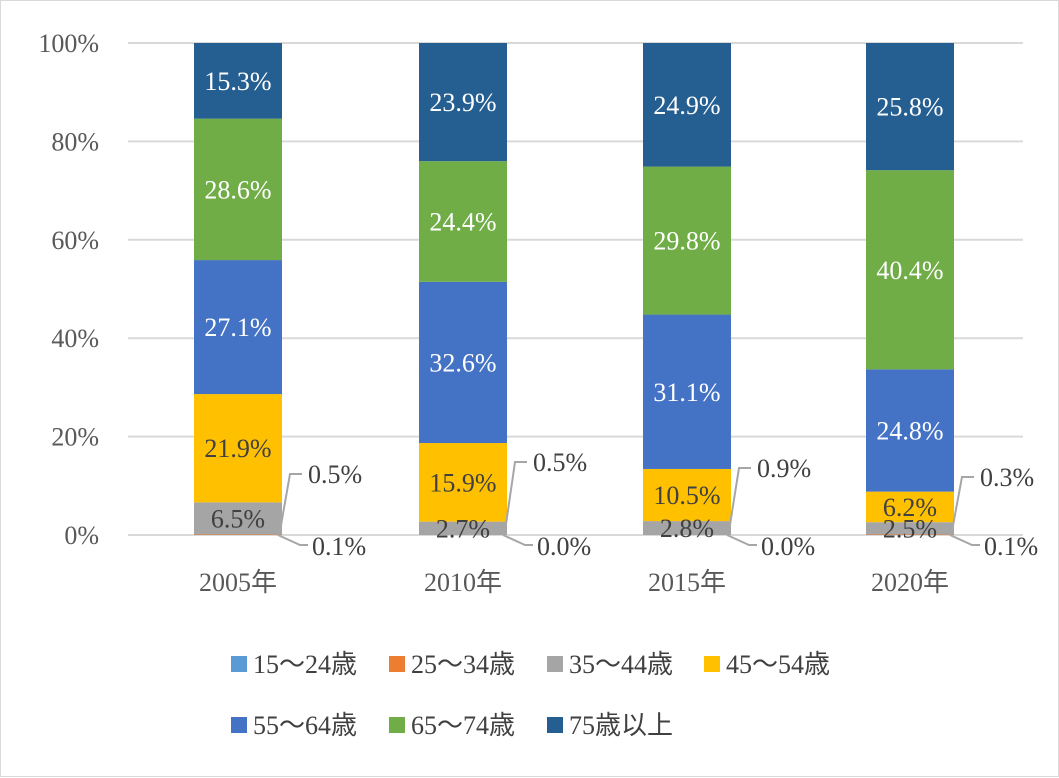  What do you see at coordinates (463, 664) in the screenshot?
I see `legend-label: 25～34歳` at bounding box center [463, 664].